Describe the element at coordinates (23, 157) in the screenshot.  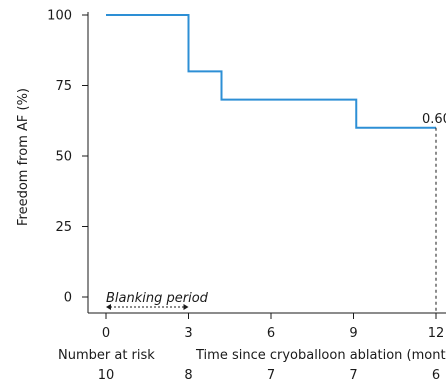
I see `y-axis-title: Freedom from AF (%)` at that location.